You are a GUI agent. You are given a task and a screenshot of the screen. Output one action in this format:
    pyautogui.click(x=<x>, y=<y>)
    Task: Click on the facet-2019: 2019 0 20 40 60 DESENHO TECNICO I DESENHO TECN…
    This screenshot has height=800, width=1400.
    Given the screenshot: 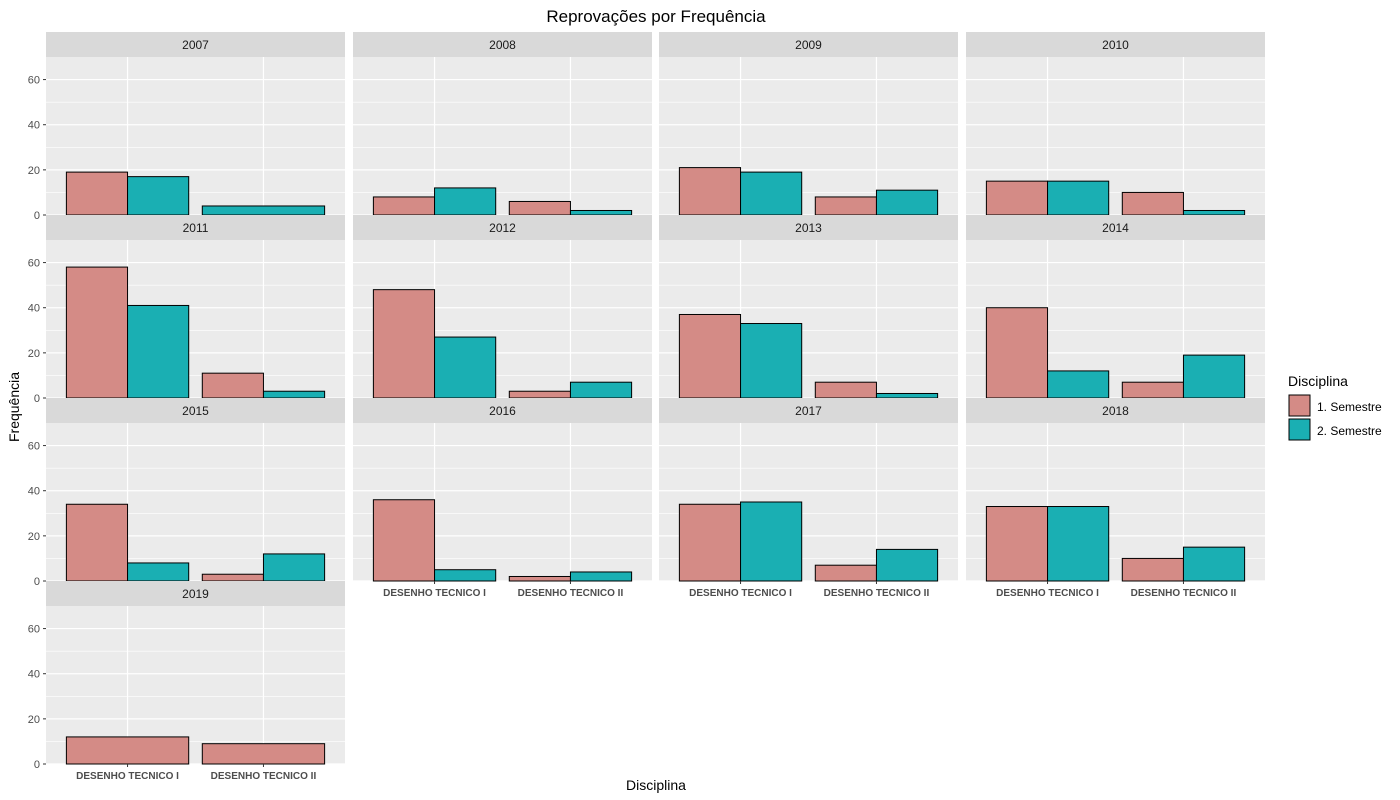 What is the action you would take?
    pyautogui.click(x=186, y=681)
    